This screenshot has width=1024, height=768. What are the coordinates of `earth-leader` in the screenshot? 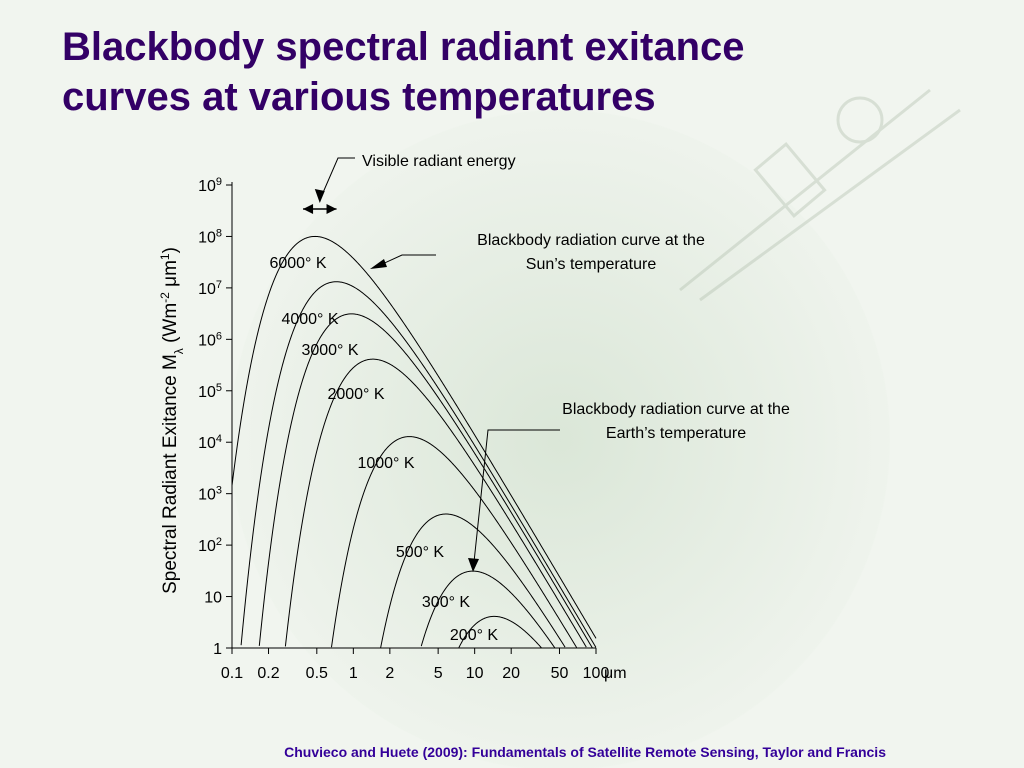 It's located at (516, 496).